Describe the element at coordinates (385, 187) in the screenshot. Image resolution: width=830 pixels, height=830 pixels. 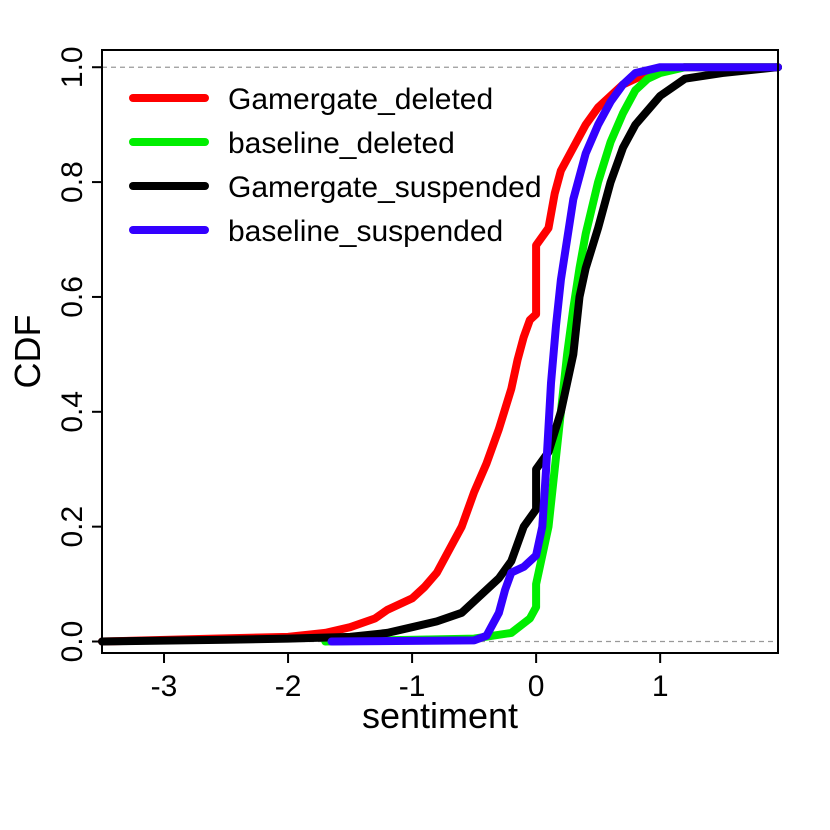
I see `legend-label: Gamergate_suspended` at that location.